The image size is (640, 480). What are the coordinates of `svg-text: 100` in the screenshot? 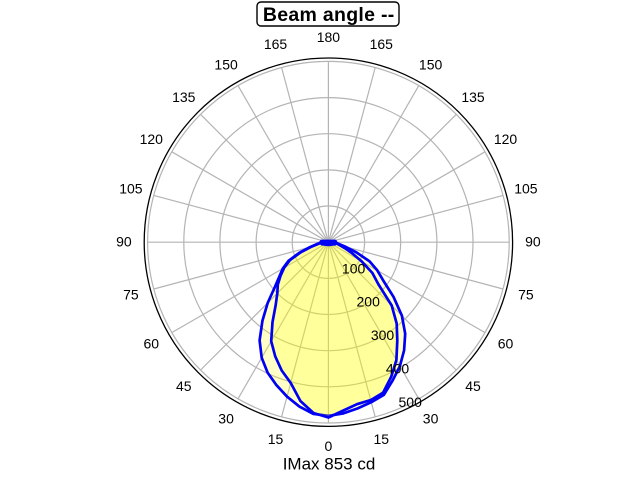 It's located at (354, 268).